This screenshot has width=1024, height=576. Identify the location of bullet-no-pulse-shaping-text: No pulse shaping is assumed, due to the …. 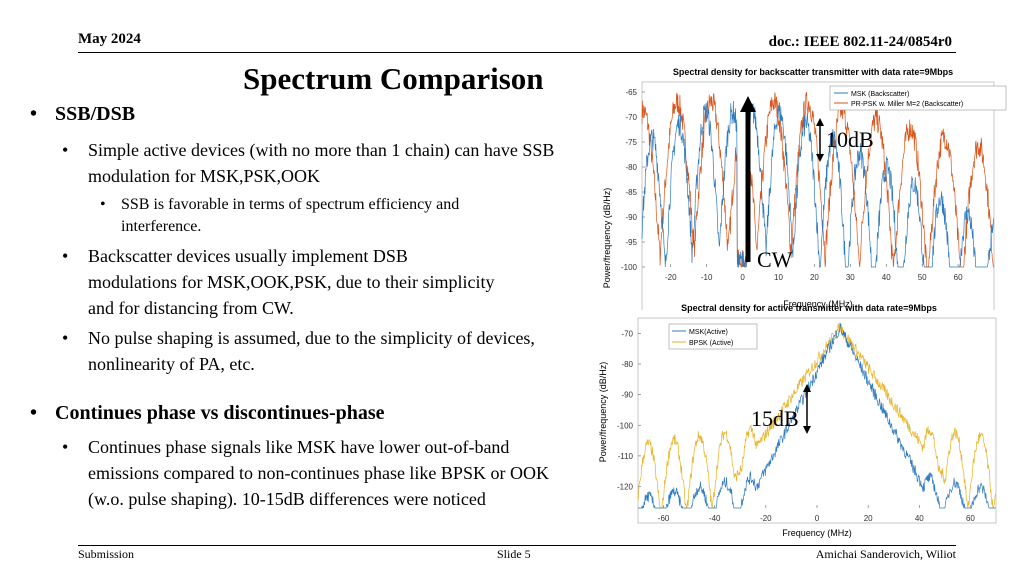
(311, 351).